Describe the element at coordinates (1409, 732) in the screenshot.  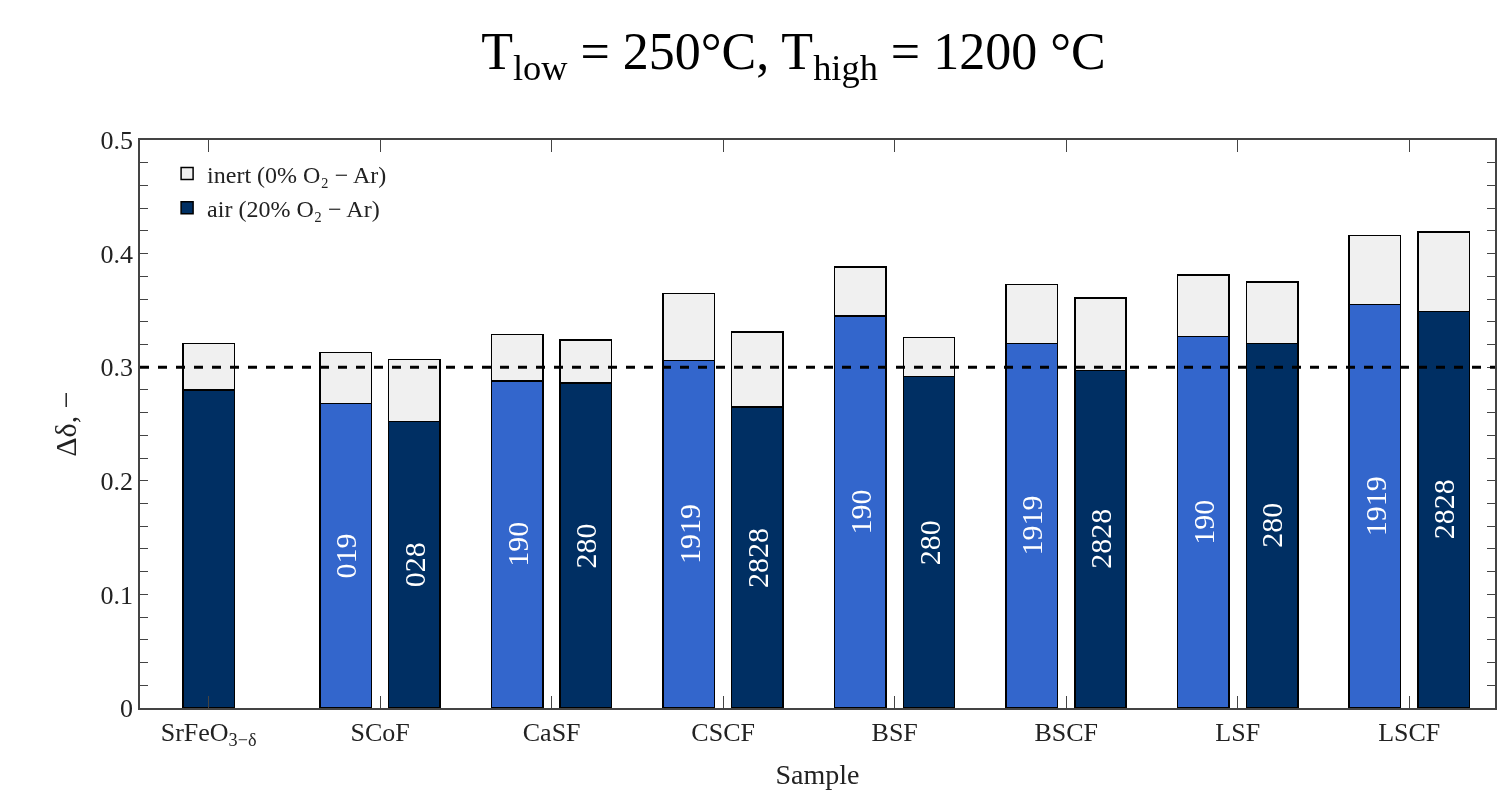
I see `x-tick-label: LSCF` at that location.